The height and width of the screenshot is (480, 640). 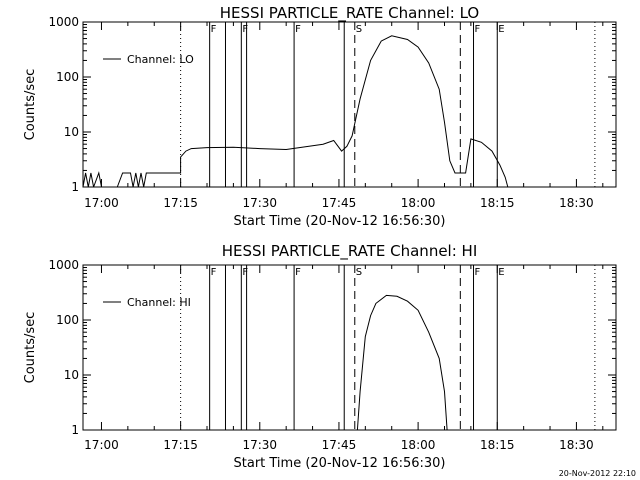 What do you see at coordinates (350, 251) in the screenshot?
I see `chart-title: HESSI PARTICLE_RATE Channel: HI` at bounding box center [350, 251].